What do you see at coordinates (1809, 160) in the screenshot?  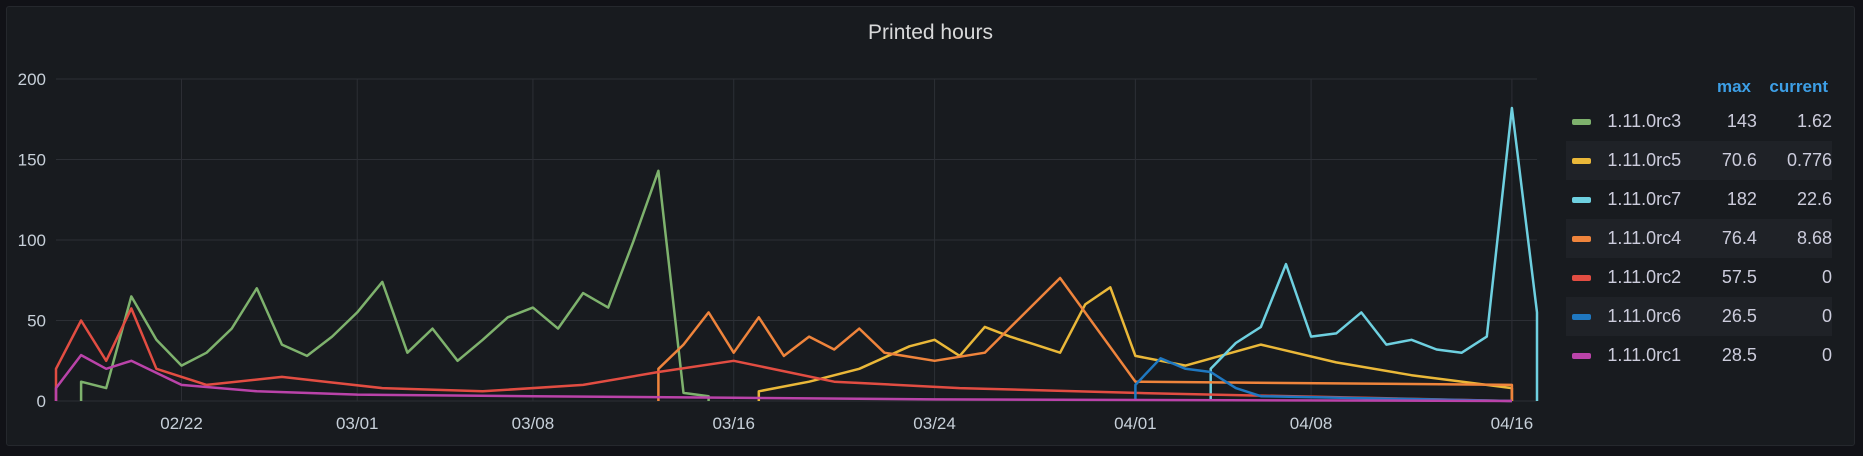 I see `legend-current-value: 0.776` at bounding box center [1809, 160].